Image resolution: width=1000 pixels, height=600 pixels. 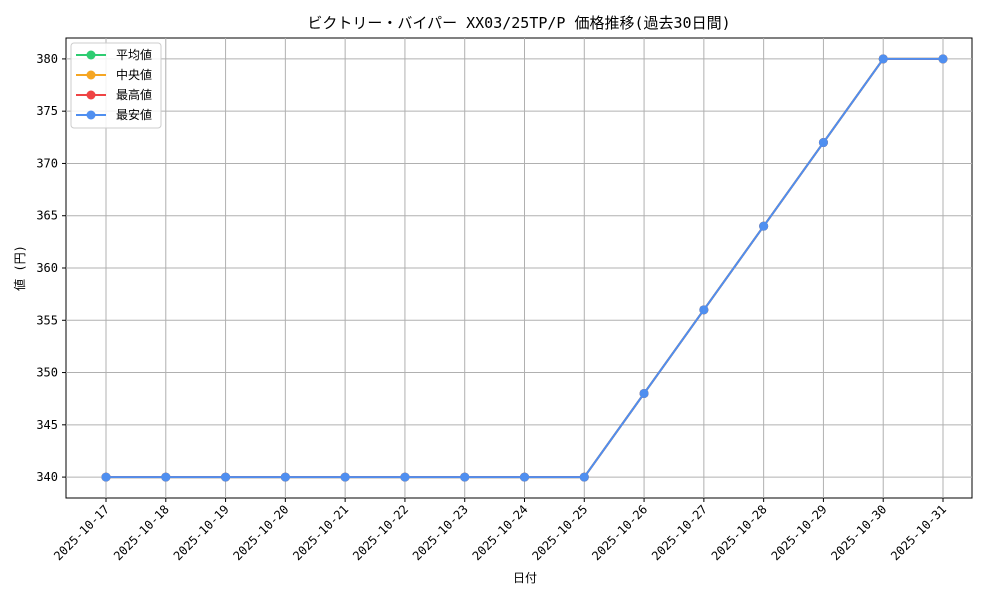 I want to click on y-tick-label: 340, so click(x=47, y=477).